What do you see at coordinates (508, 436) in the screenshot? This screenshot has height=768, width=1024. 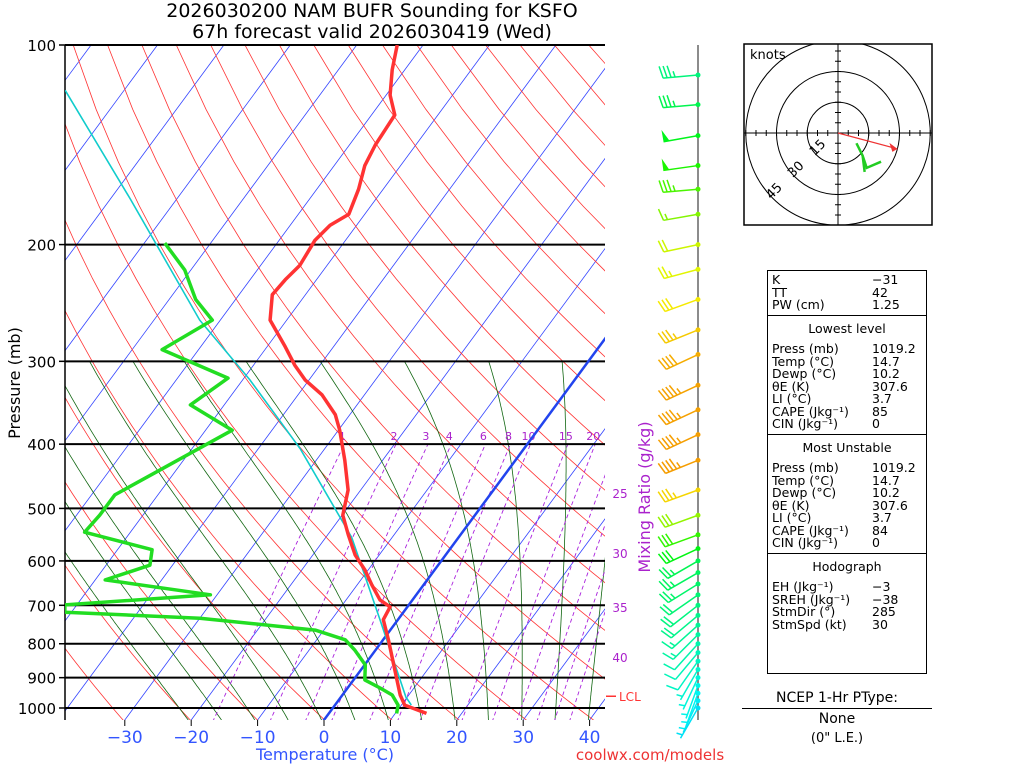 I see `mixing-ratio-tick-label: 8` at bounding box center [508, 436].